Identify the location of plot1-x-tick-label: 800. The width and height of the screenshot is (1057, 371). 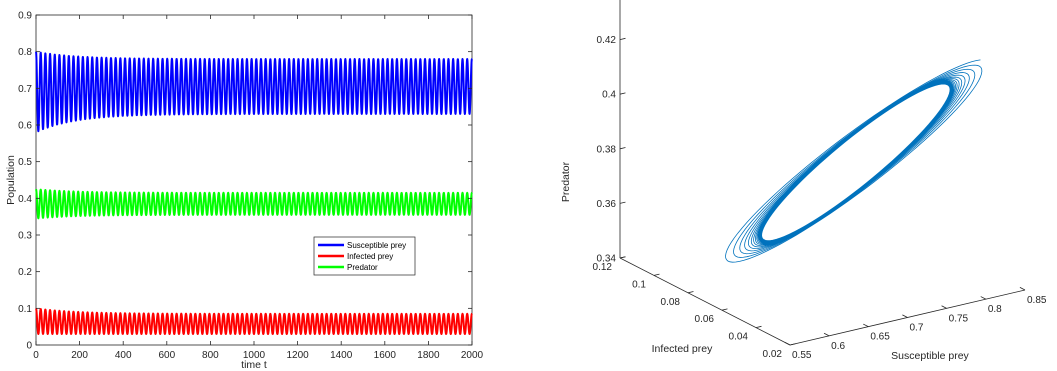
(210, 355).